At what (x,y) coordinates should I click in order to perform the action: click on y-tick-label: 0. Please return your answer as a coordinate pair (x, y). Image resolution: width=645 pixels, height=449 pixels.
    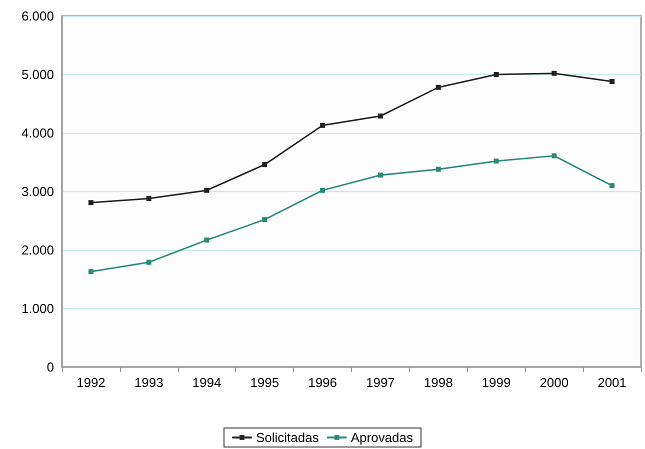
    Looking at the image, I should click on (50, 367).